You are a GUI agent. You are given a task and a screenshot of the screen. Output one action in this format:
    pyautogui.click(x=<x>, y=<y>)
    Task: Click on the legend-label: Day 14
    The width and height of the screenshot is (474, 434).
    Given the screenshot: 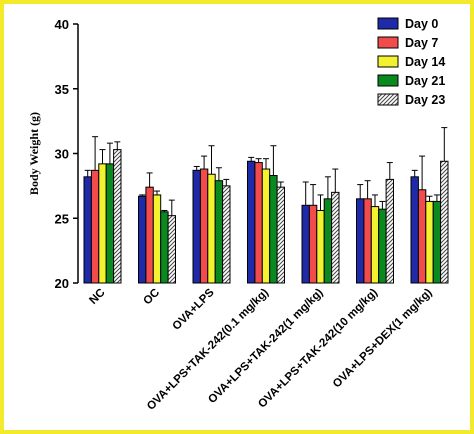 What is the action you would take?
    pyautogui.click(x=425, y=62)
    